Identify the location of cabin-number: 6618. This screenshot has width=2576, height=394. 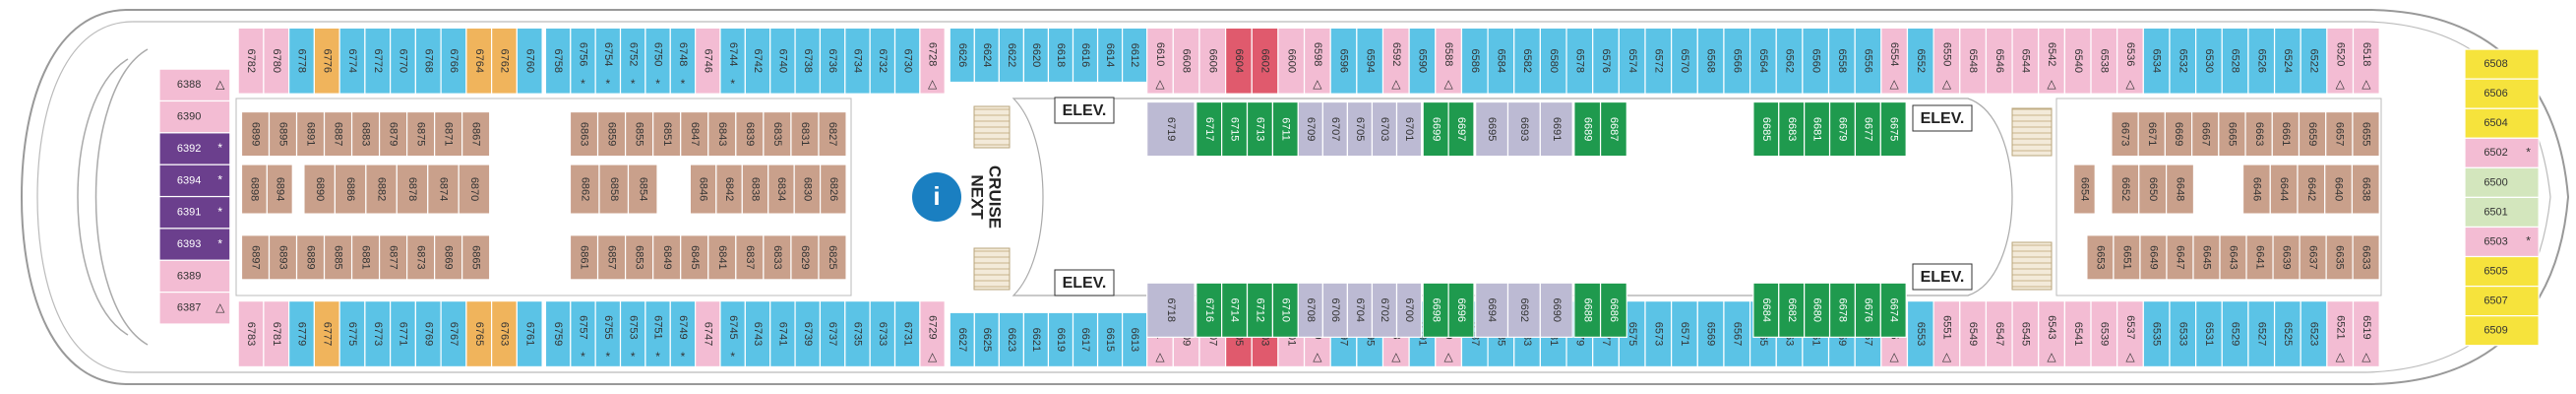
(1061, 55).